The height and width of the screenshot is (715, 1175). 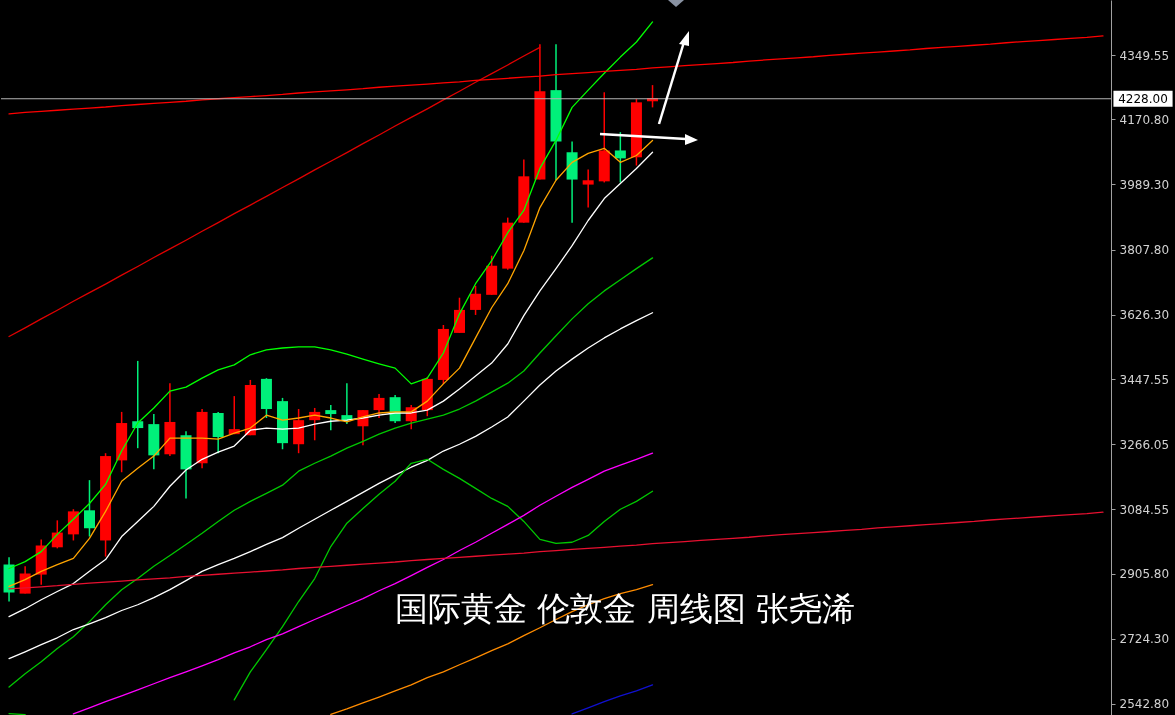 I want to click on y-tick-label: 3626.30, so click(x=1144, y=315).